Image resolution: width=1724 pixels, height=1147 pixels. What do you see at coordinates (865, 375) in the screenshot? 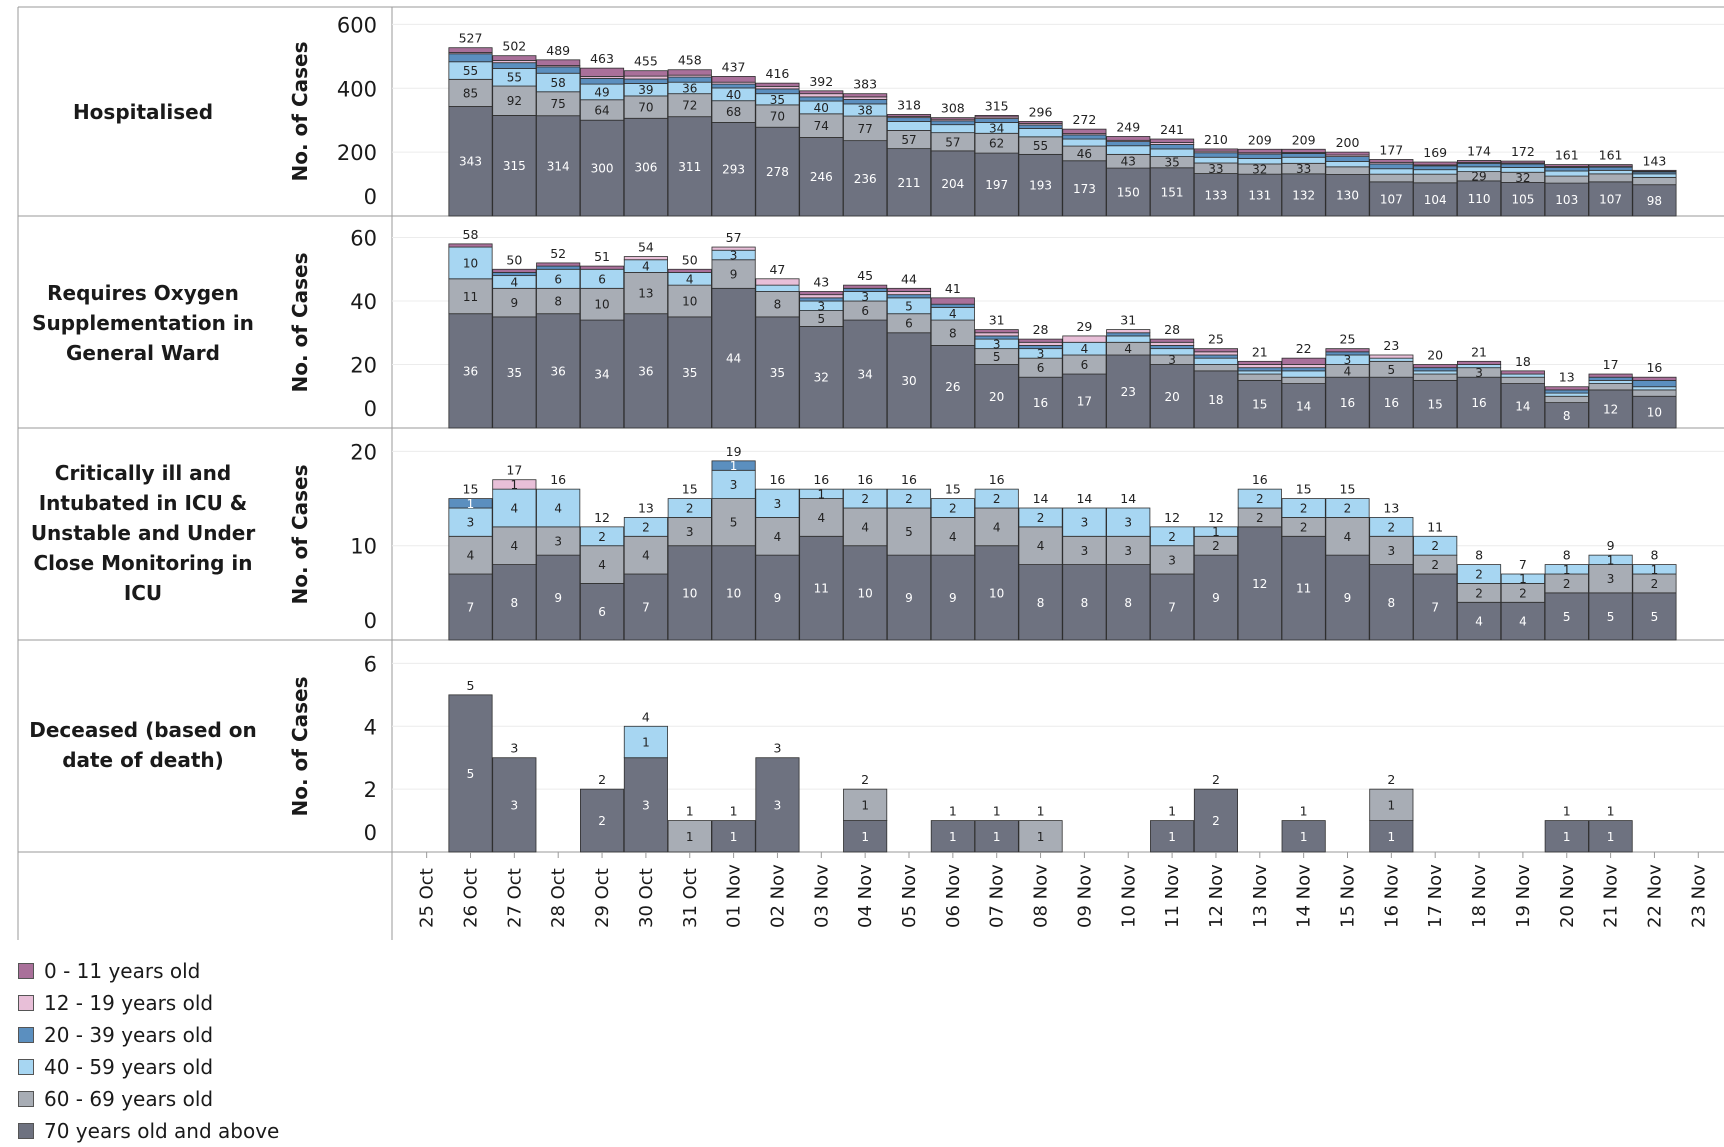
I see `segment-label: 34` at bounding box center [865, 375].